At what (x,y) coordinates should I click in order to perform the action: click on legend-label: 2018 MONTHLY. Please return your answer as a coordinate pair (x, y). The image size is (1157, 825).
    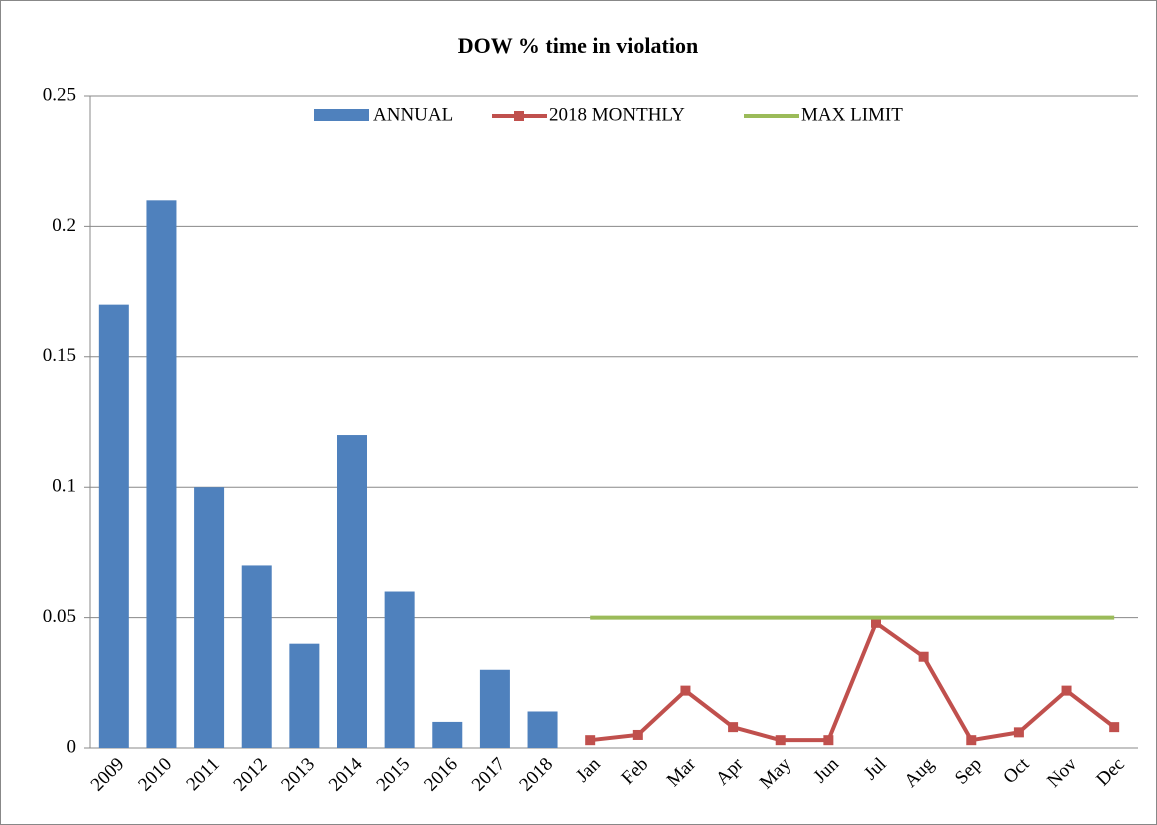
    Looking at the image, I should click on (617, 114).